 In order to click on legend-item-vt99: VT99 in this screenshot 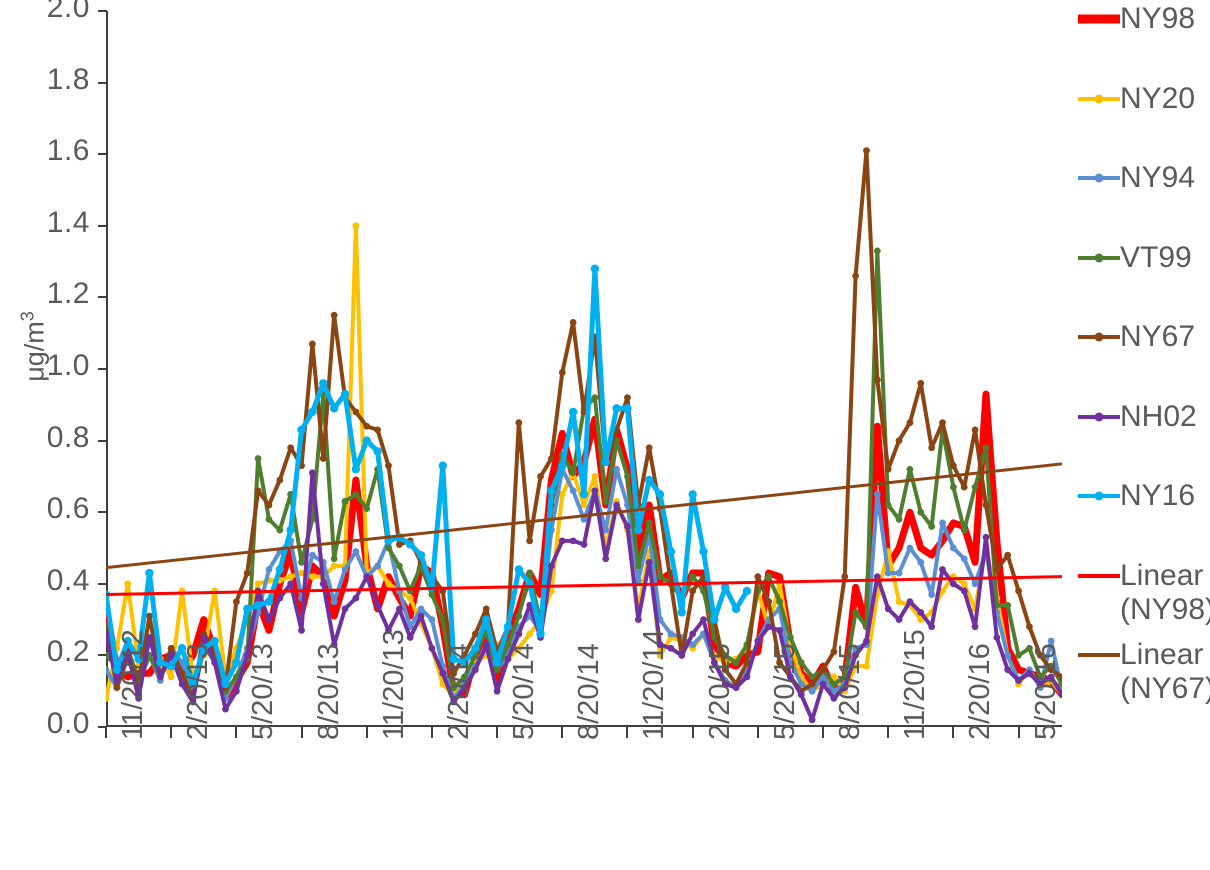, I will do `click(1135, 258)`.